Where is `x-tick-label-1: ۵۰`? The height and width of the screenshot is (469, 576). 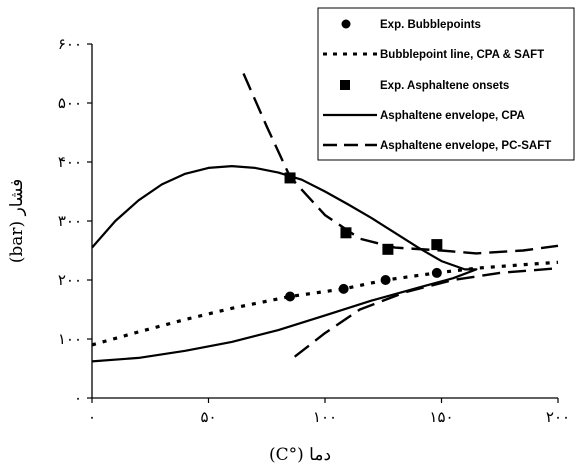
x-tick-label-1: ۵۰ is located at coordinates (208, 417).